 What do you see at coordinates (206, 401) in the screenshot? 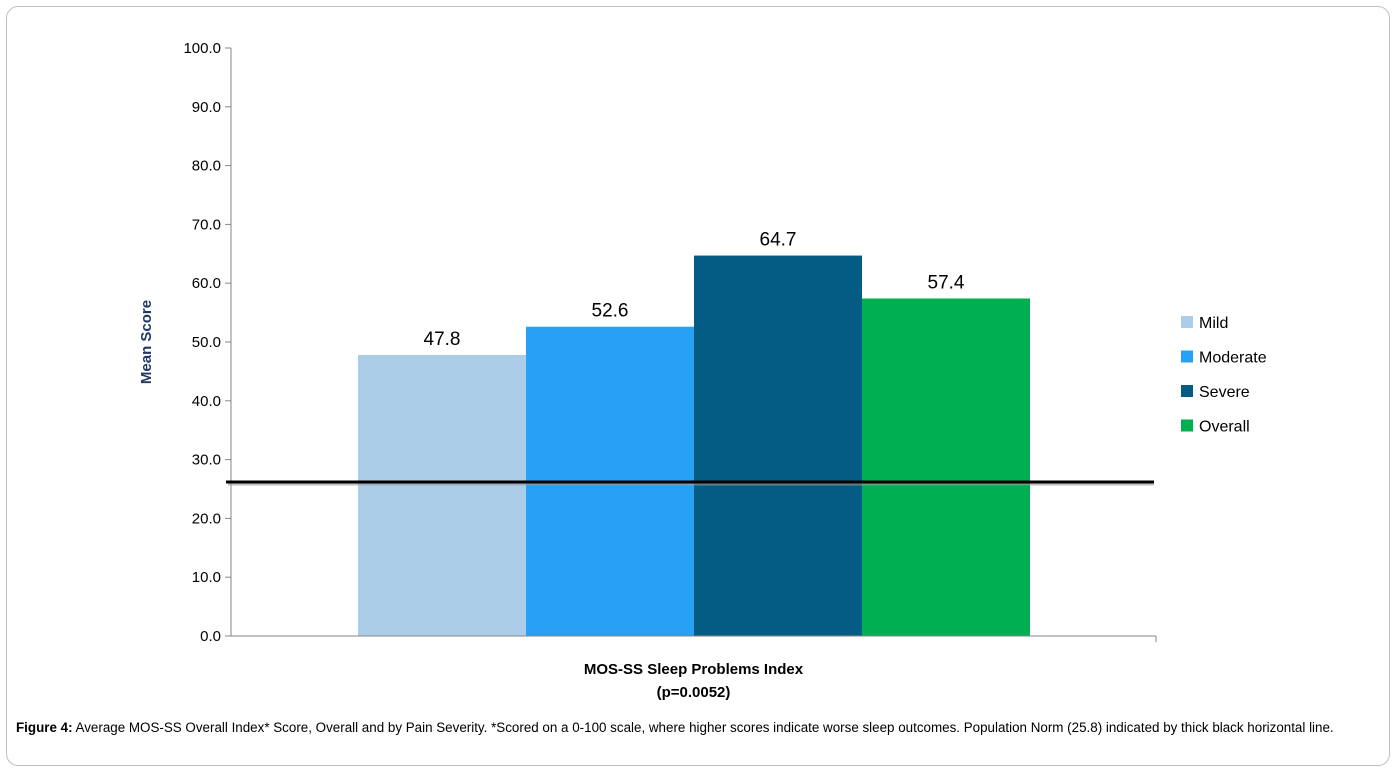
I see `y-tick-label: 40.0` at bounding box center [206, 401].